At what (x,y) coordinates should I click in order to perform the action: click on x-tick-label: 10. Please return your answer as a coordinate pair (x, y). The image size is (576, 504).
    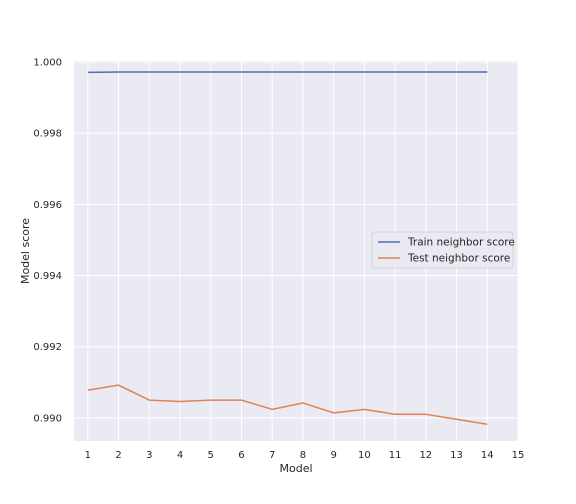
    Looking at the image, I should click on (364, 455).